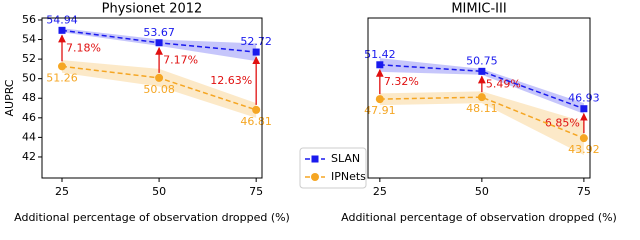 The width and height of the screenshot is (640, 240). I want to click on value-label: 51.26, so click(62, 77).